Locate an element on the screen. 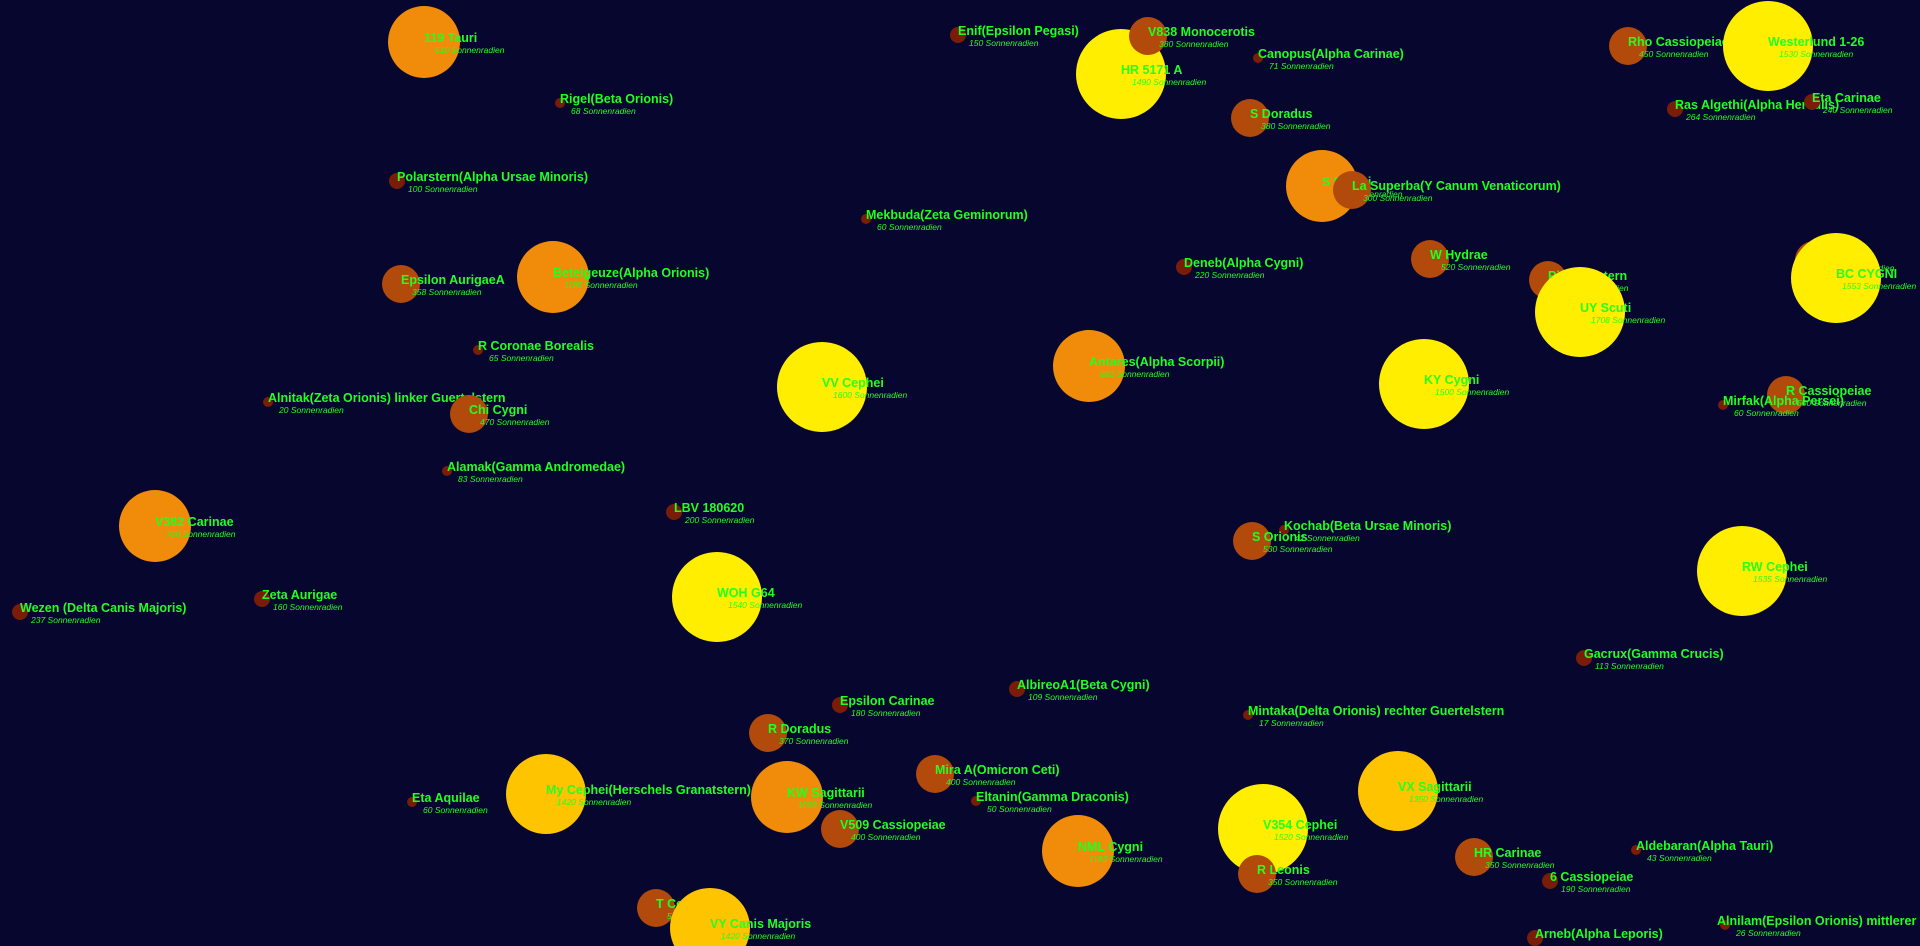 The height and width of the screenshot is (946, 1920). star-radius-label: 237 Sonnenradien is located at coordinates (66, 620).